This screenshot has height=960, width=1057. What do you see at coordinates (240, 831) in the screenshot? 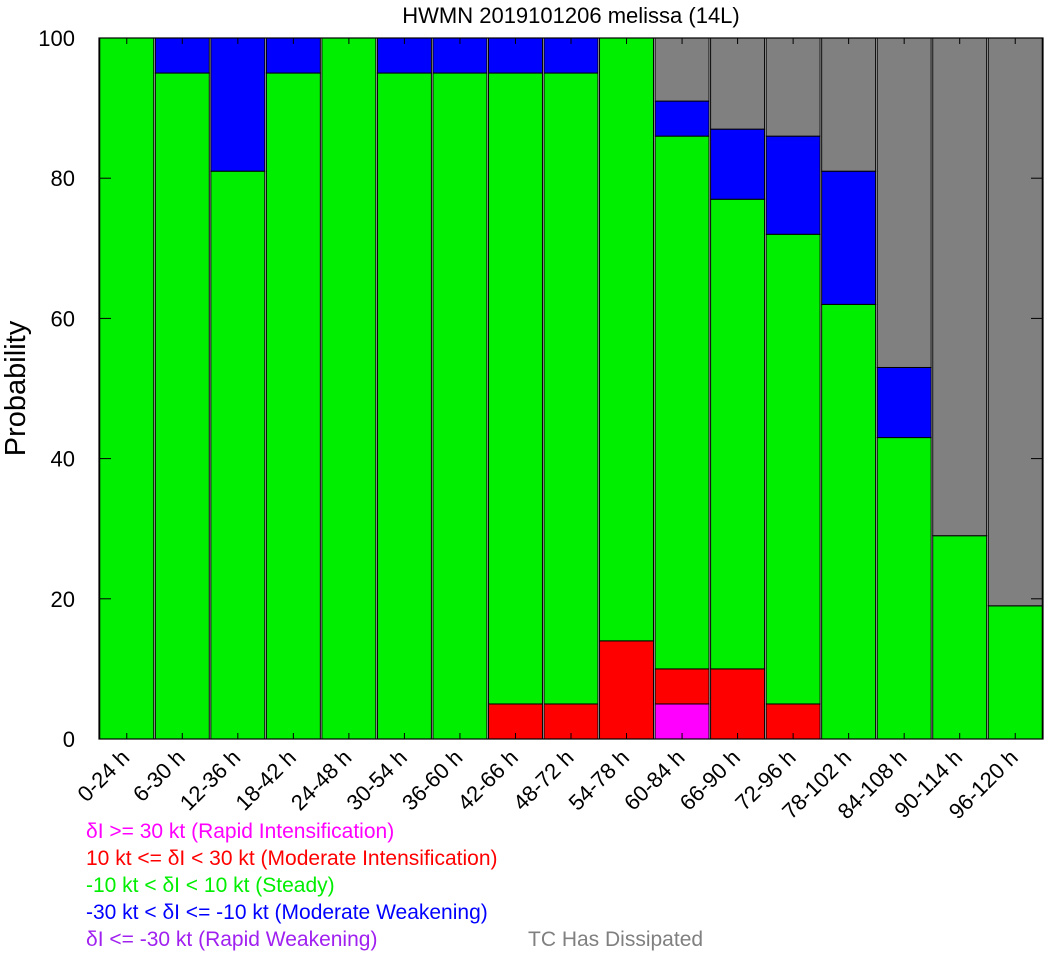
I see `legend-entry-rapid-intensification: δI >= 30 kt (Rapid Intensification)` at bounding box center [240, 831].